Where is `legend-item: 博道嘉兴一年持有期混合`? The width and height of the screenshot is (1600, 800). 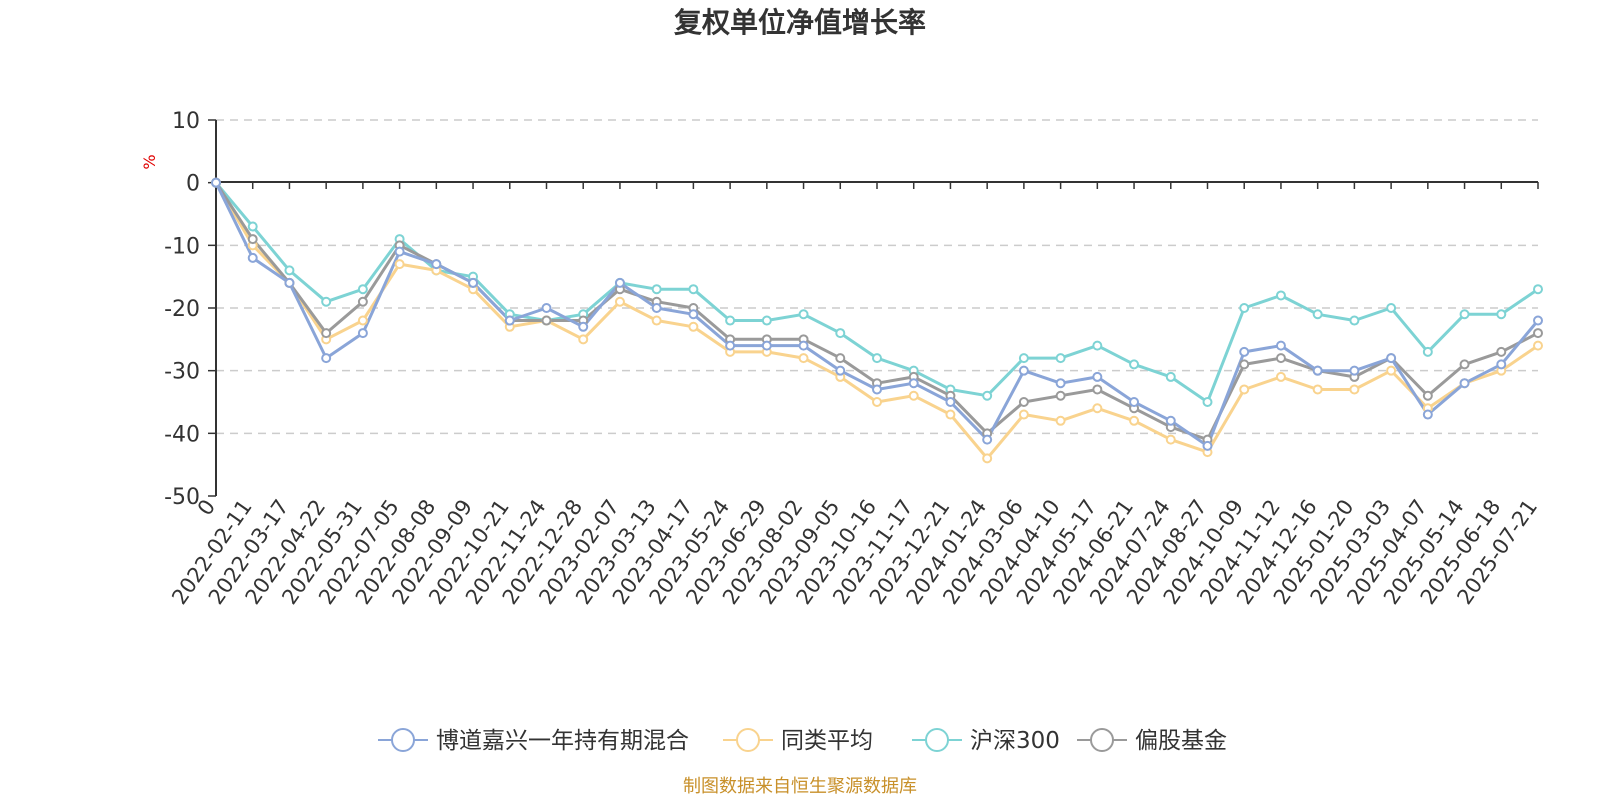 legend-item: 博道嘉兴一年持有期混合 is located at coordinates (533, 741).